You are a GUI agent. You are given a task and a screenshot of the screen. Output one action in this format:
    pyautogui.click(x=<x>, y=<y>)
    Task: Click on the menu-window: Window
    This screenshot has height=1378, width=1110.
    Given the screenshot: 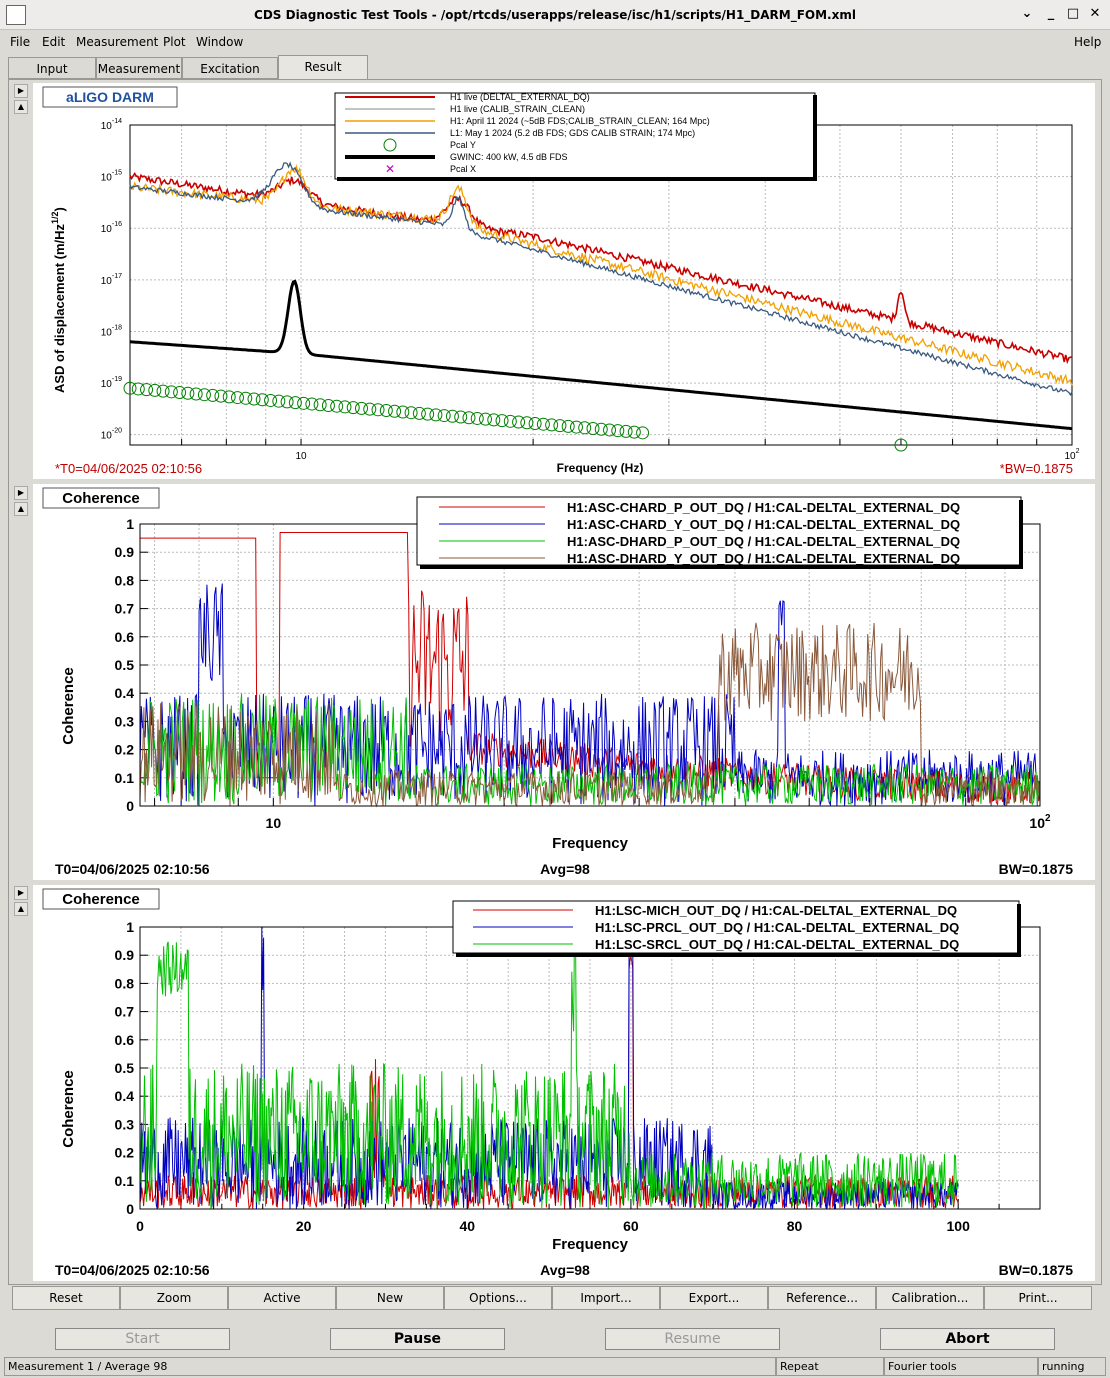 What is the action you would take?
    pyautogui.click(x=220, y=42)
    